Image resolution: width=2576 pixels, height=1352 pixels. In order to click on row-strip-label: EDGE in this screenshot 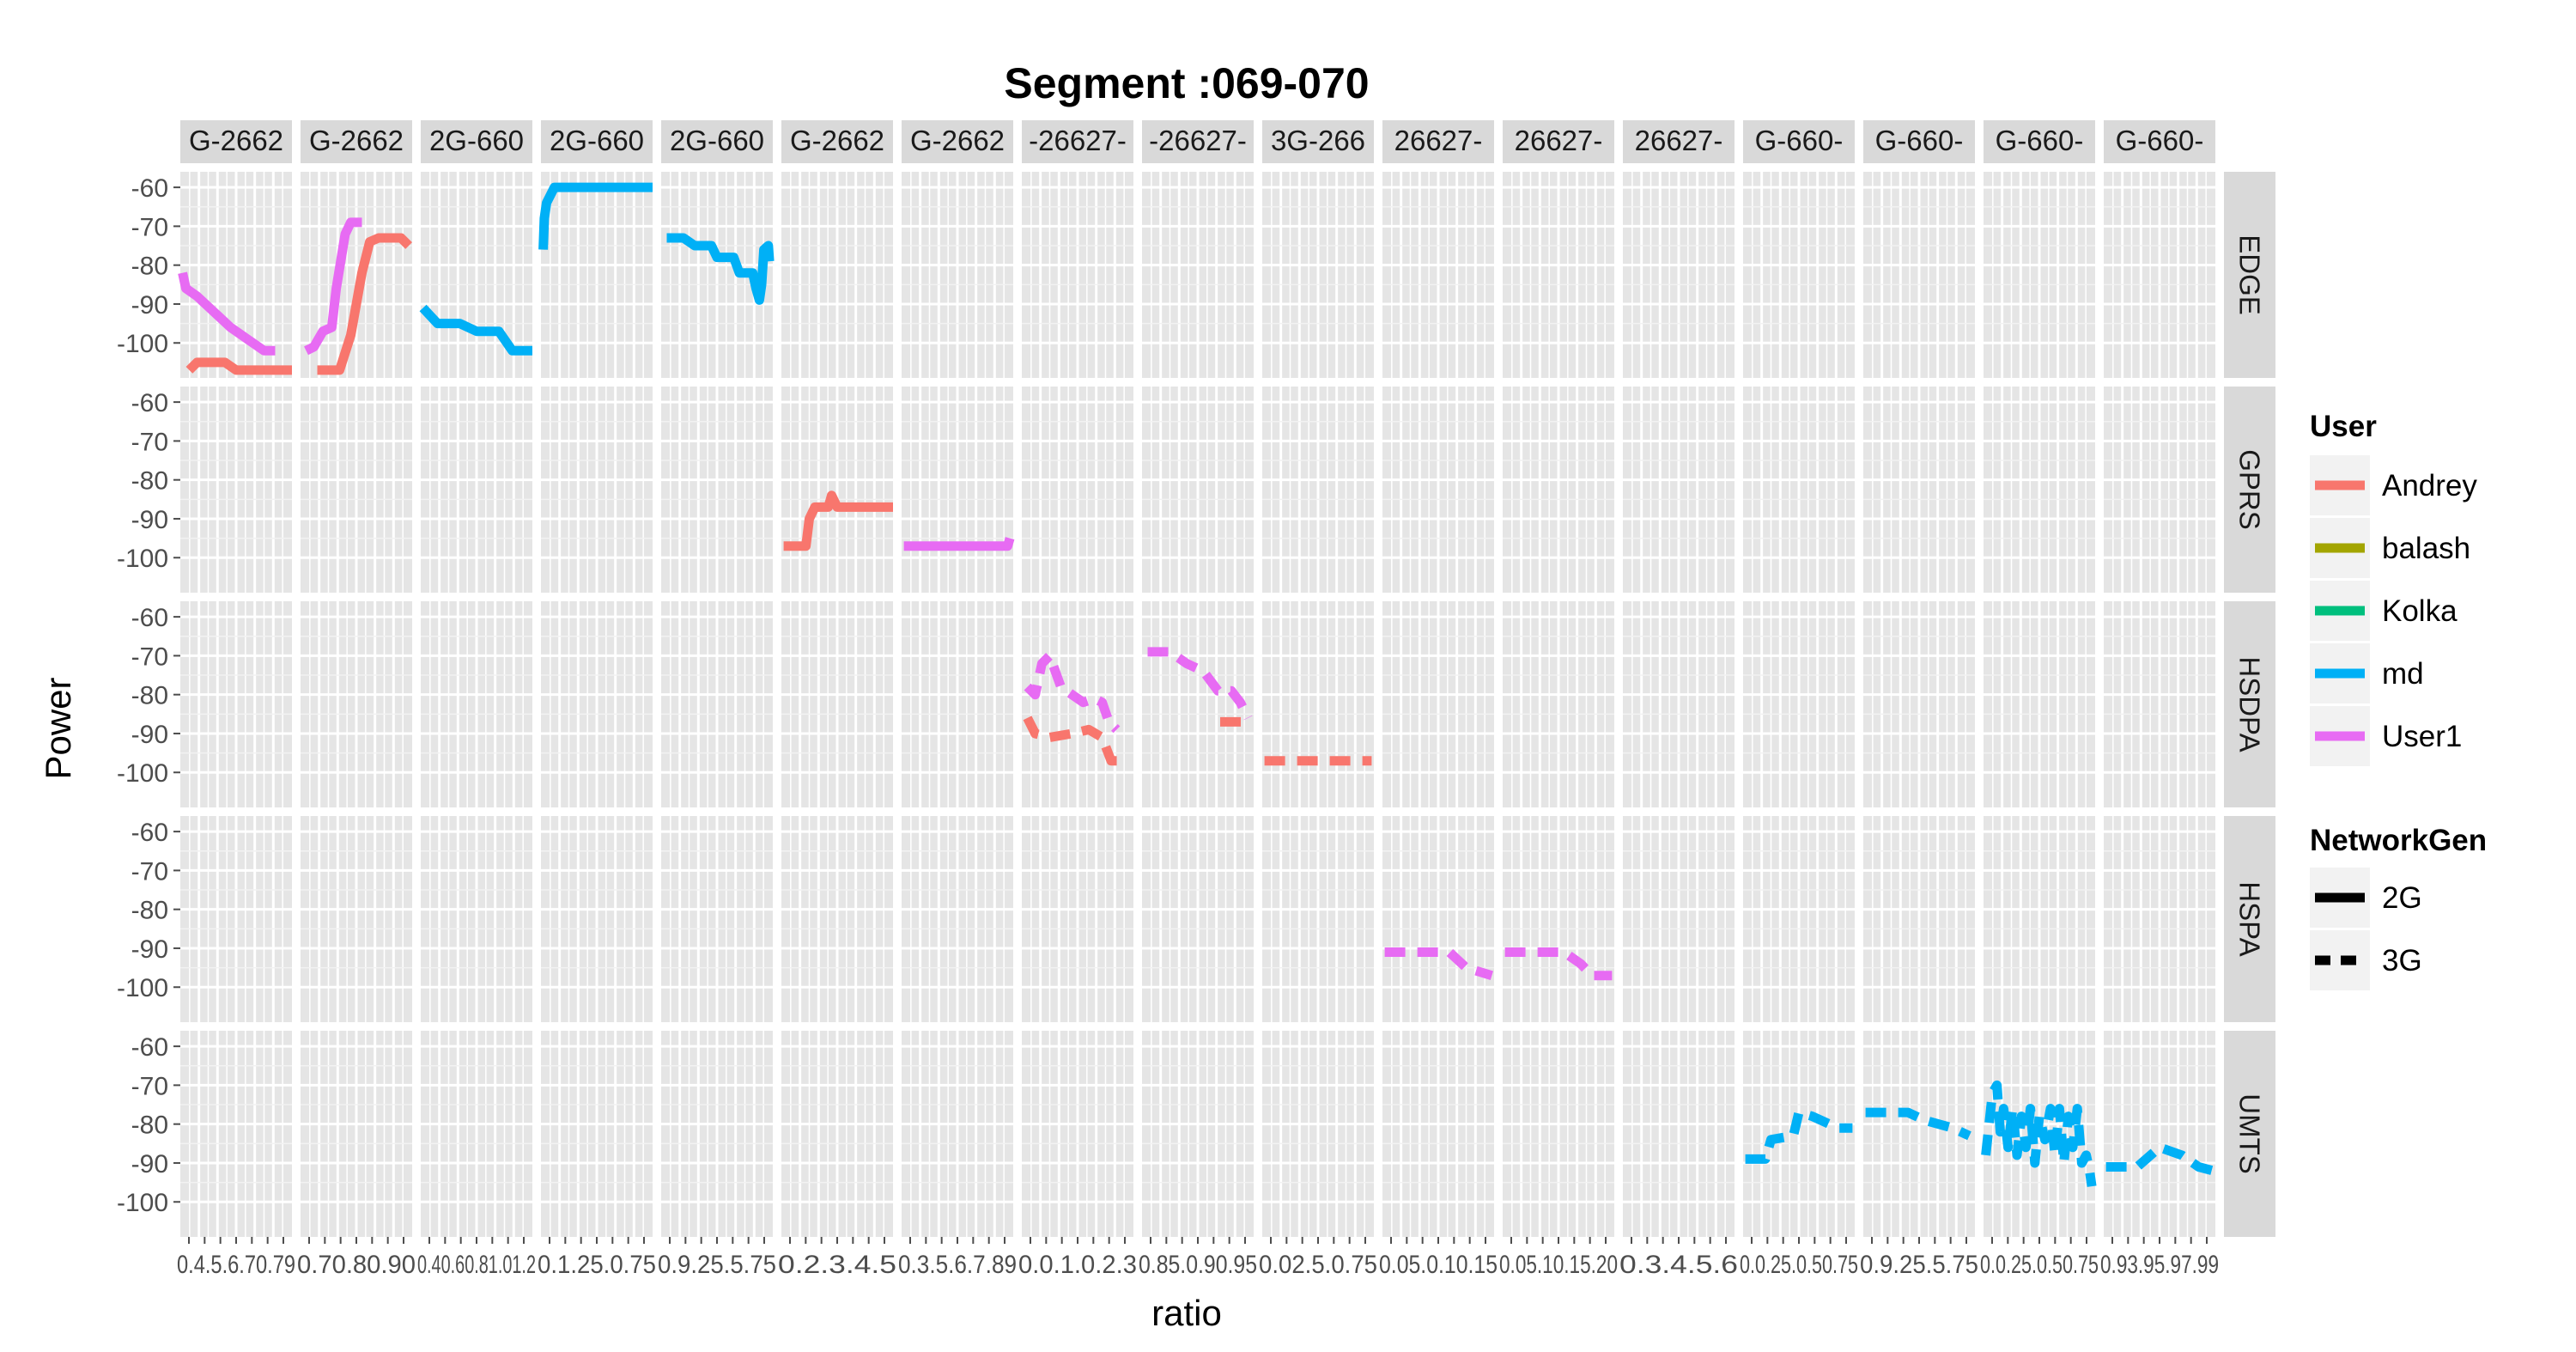, I will do `click(2250, 274)`.